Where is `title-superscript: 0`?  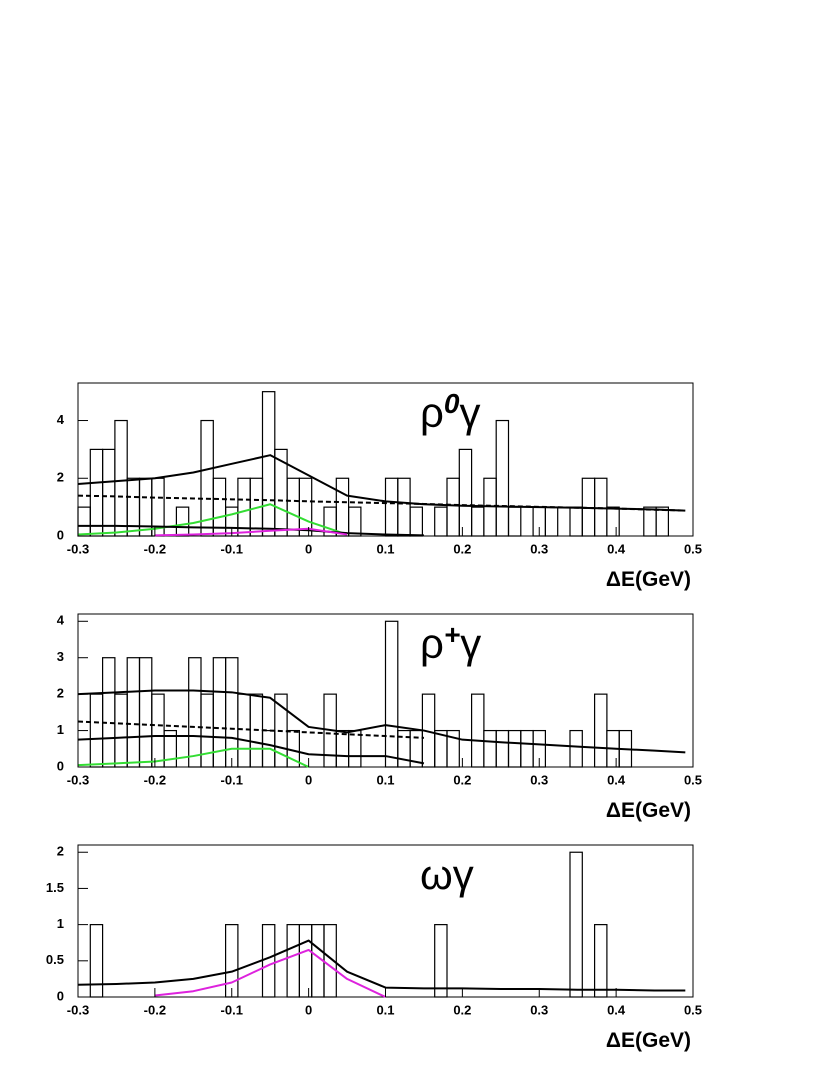 title-superscript: 0 is located at coordinates (452, 403).